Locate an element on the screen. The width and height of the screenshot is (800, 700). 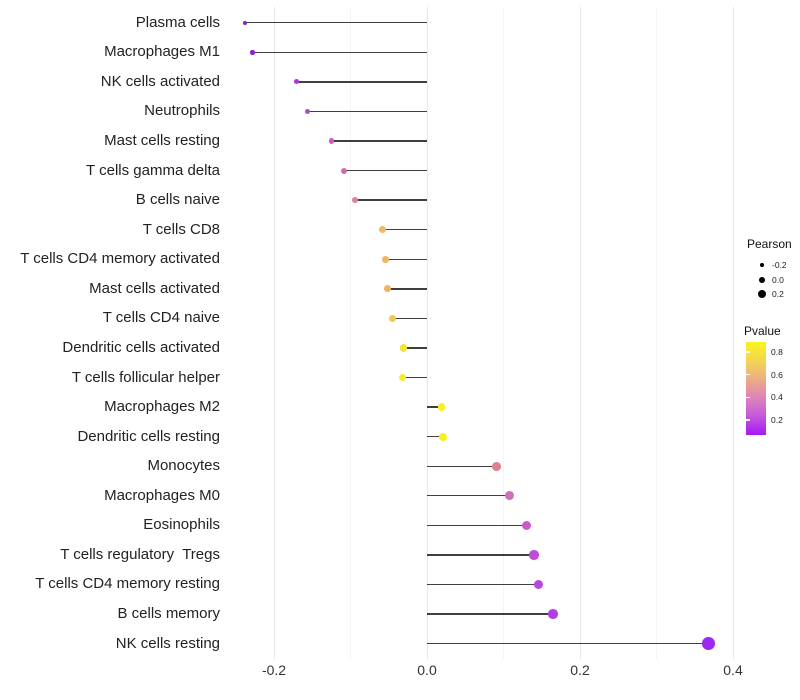
colorbar-tick-label: 0.8 is located at coordinates (777, 352).